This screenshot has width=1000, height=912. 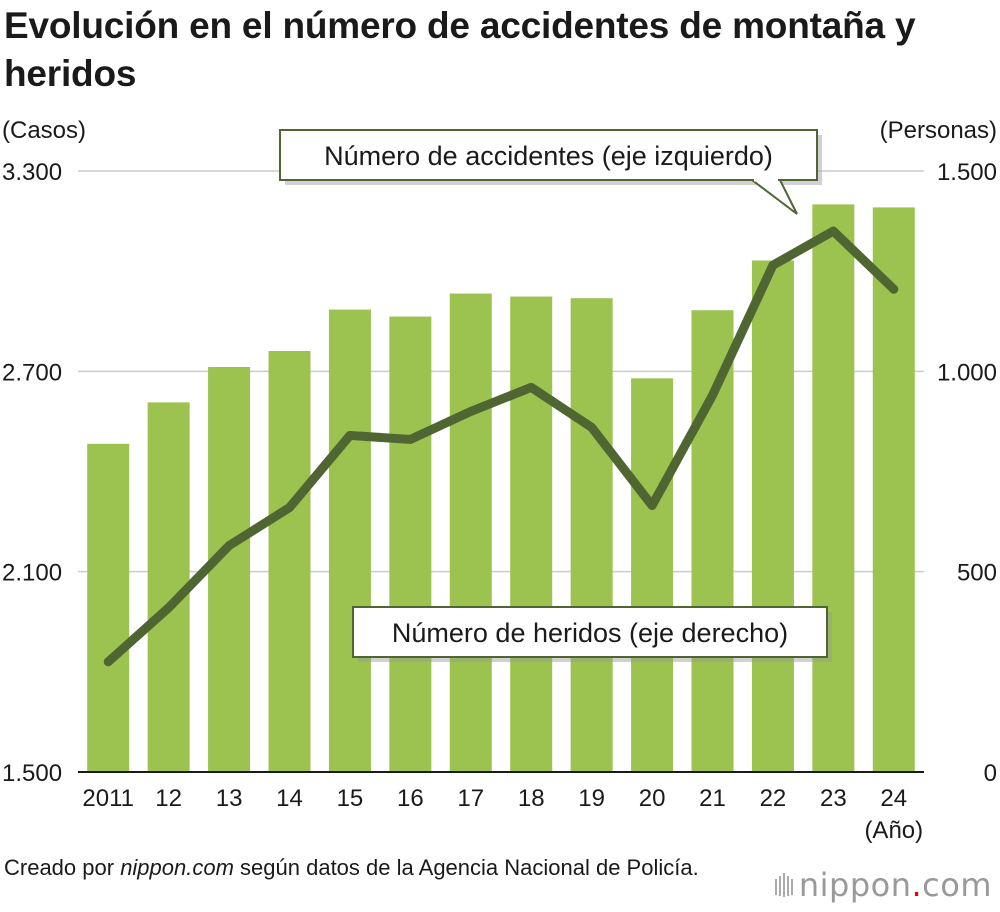 I want to click on callout-accidents-text: Número de accidentes (eje izquierdo), so click(x=548, y=156).